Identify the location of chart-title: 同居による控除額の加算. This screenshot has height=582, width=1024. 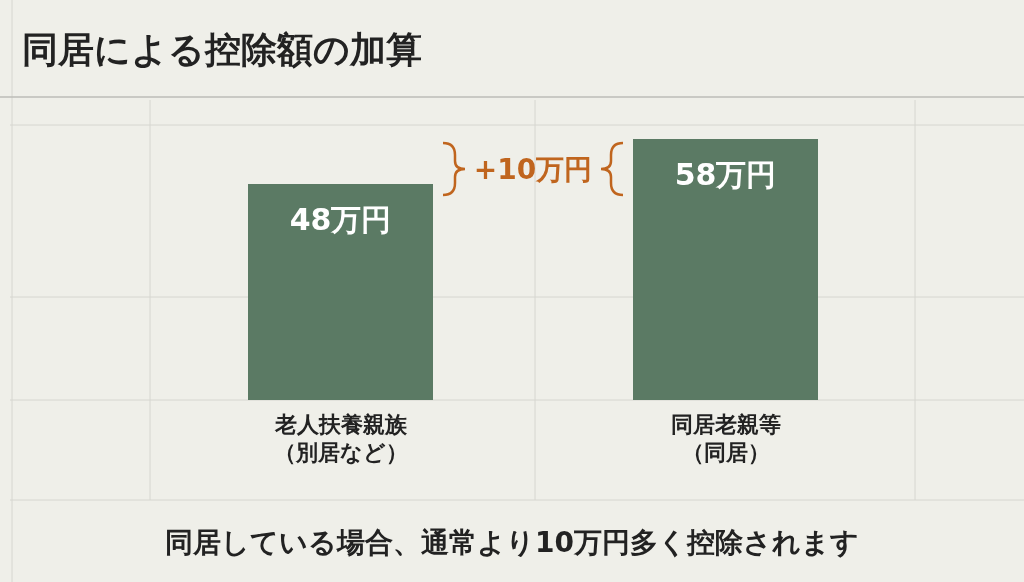
(222, 49).